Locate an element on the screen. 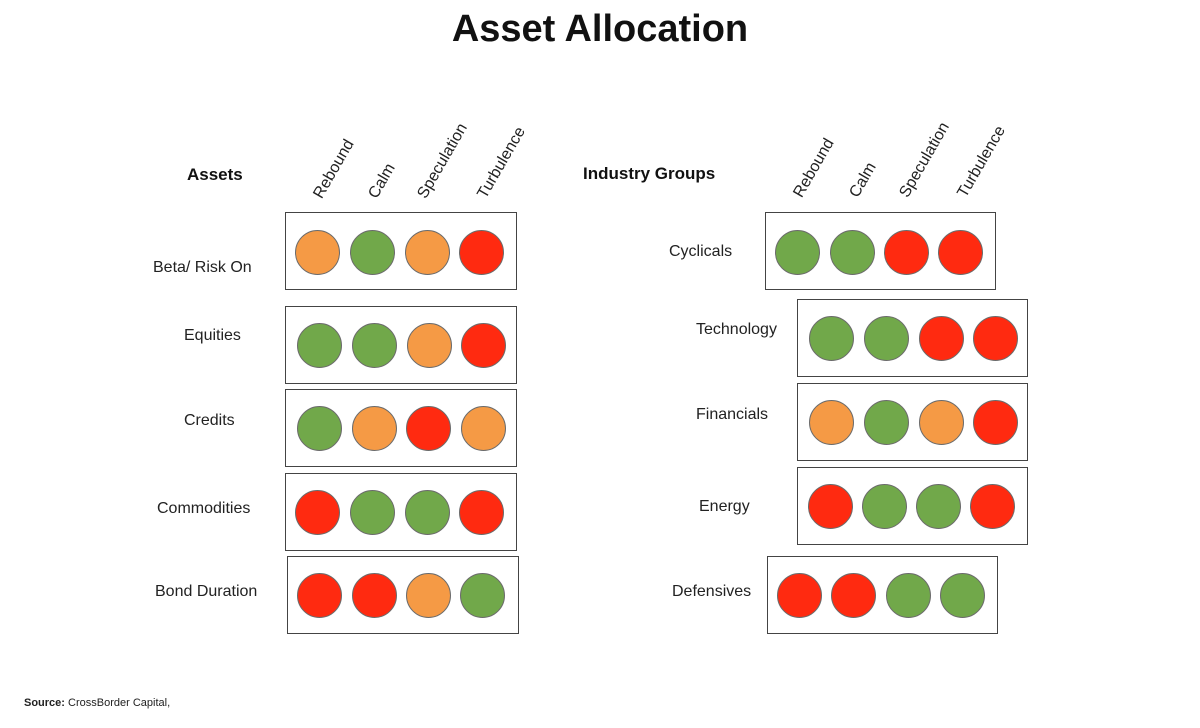 The image size is (1200, 728). source-label: Source: is located at coordinates (44, 703).